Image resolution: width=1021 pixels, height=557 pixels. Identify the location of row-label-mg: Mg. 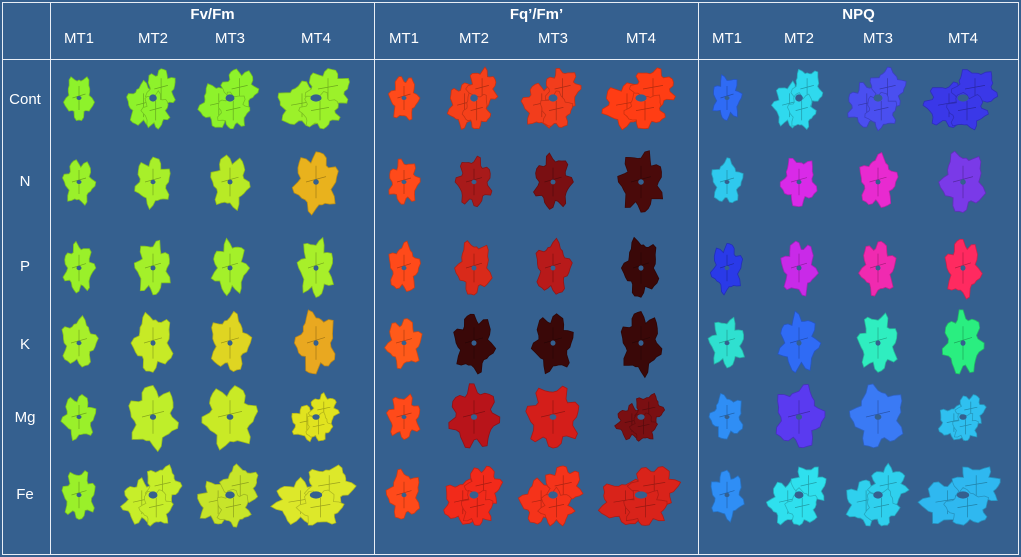
(25, 417).